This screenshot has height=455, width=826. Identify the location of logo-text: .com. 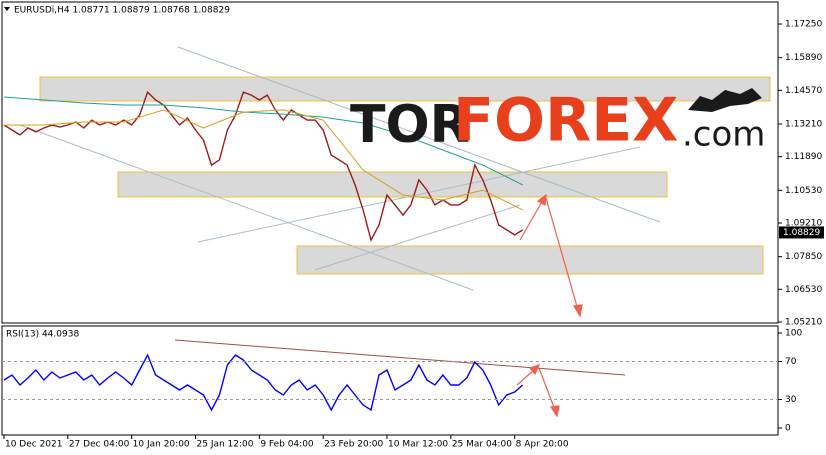
(723, 135).